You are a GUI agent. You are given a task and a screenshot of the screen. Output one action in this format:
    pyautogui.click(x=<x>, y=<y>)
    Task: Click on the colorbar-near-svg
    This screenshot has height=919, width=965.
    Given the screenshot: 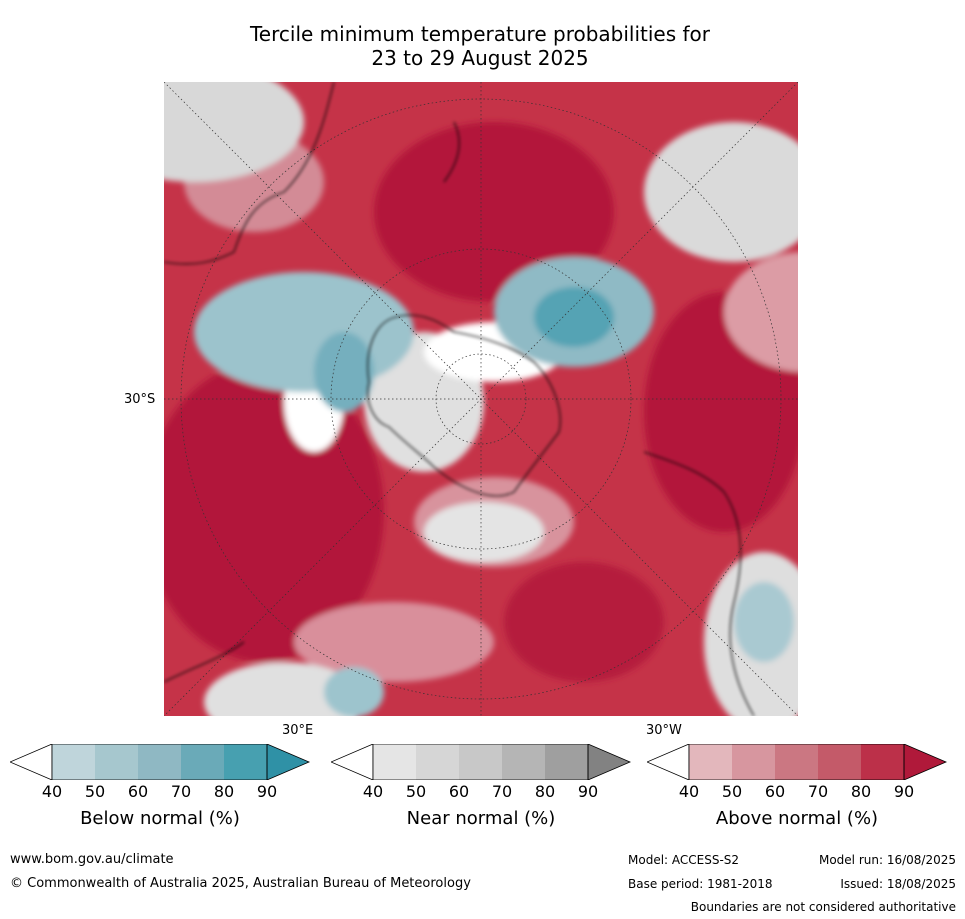 What is the action you would take?
    pyautogui.click(x=480, y=762)
    